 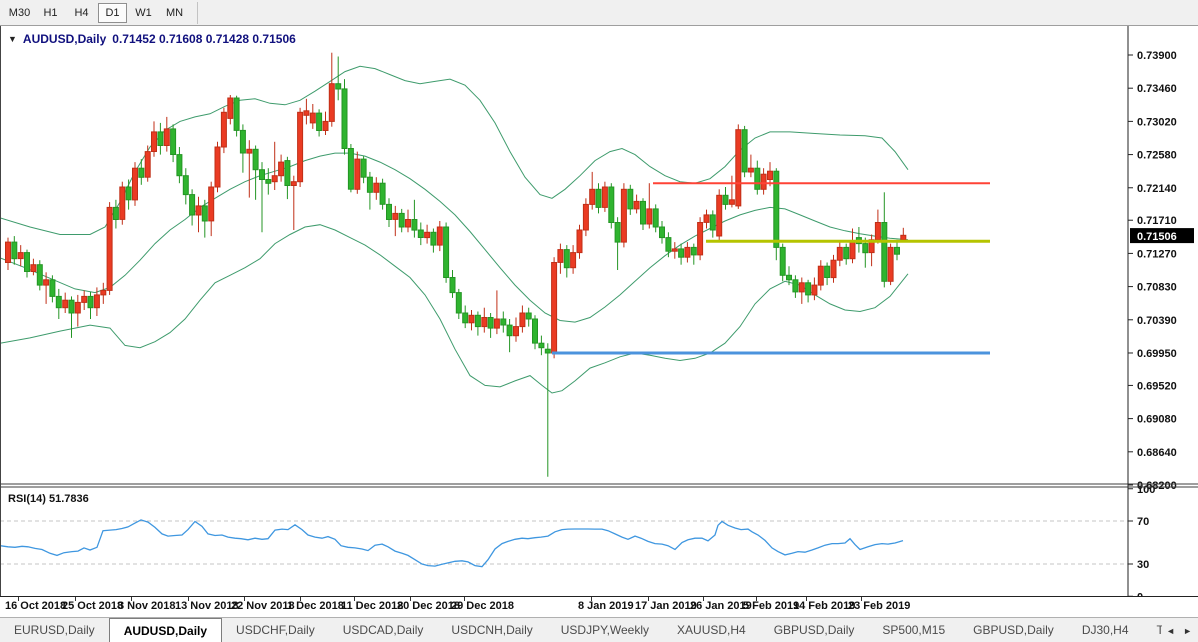 I want to click on current-price-badge: 0.71506, so click(x=1162, y=236).